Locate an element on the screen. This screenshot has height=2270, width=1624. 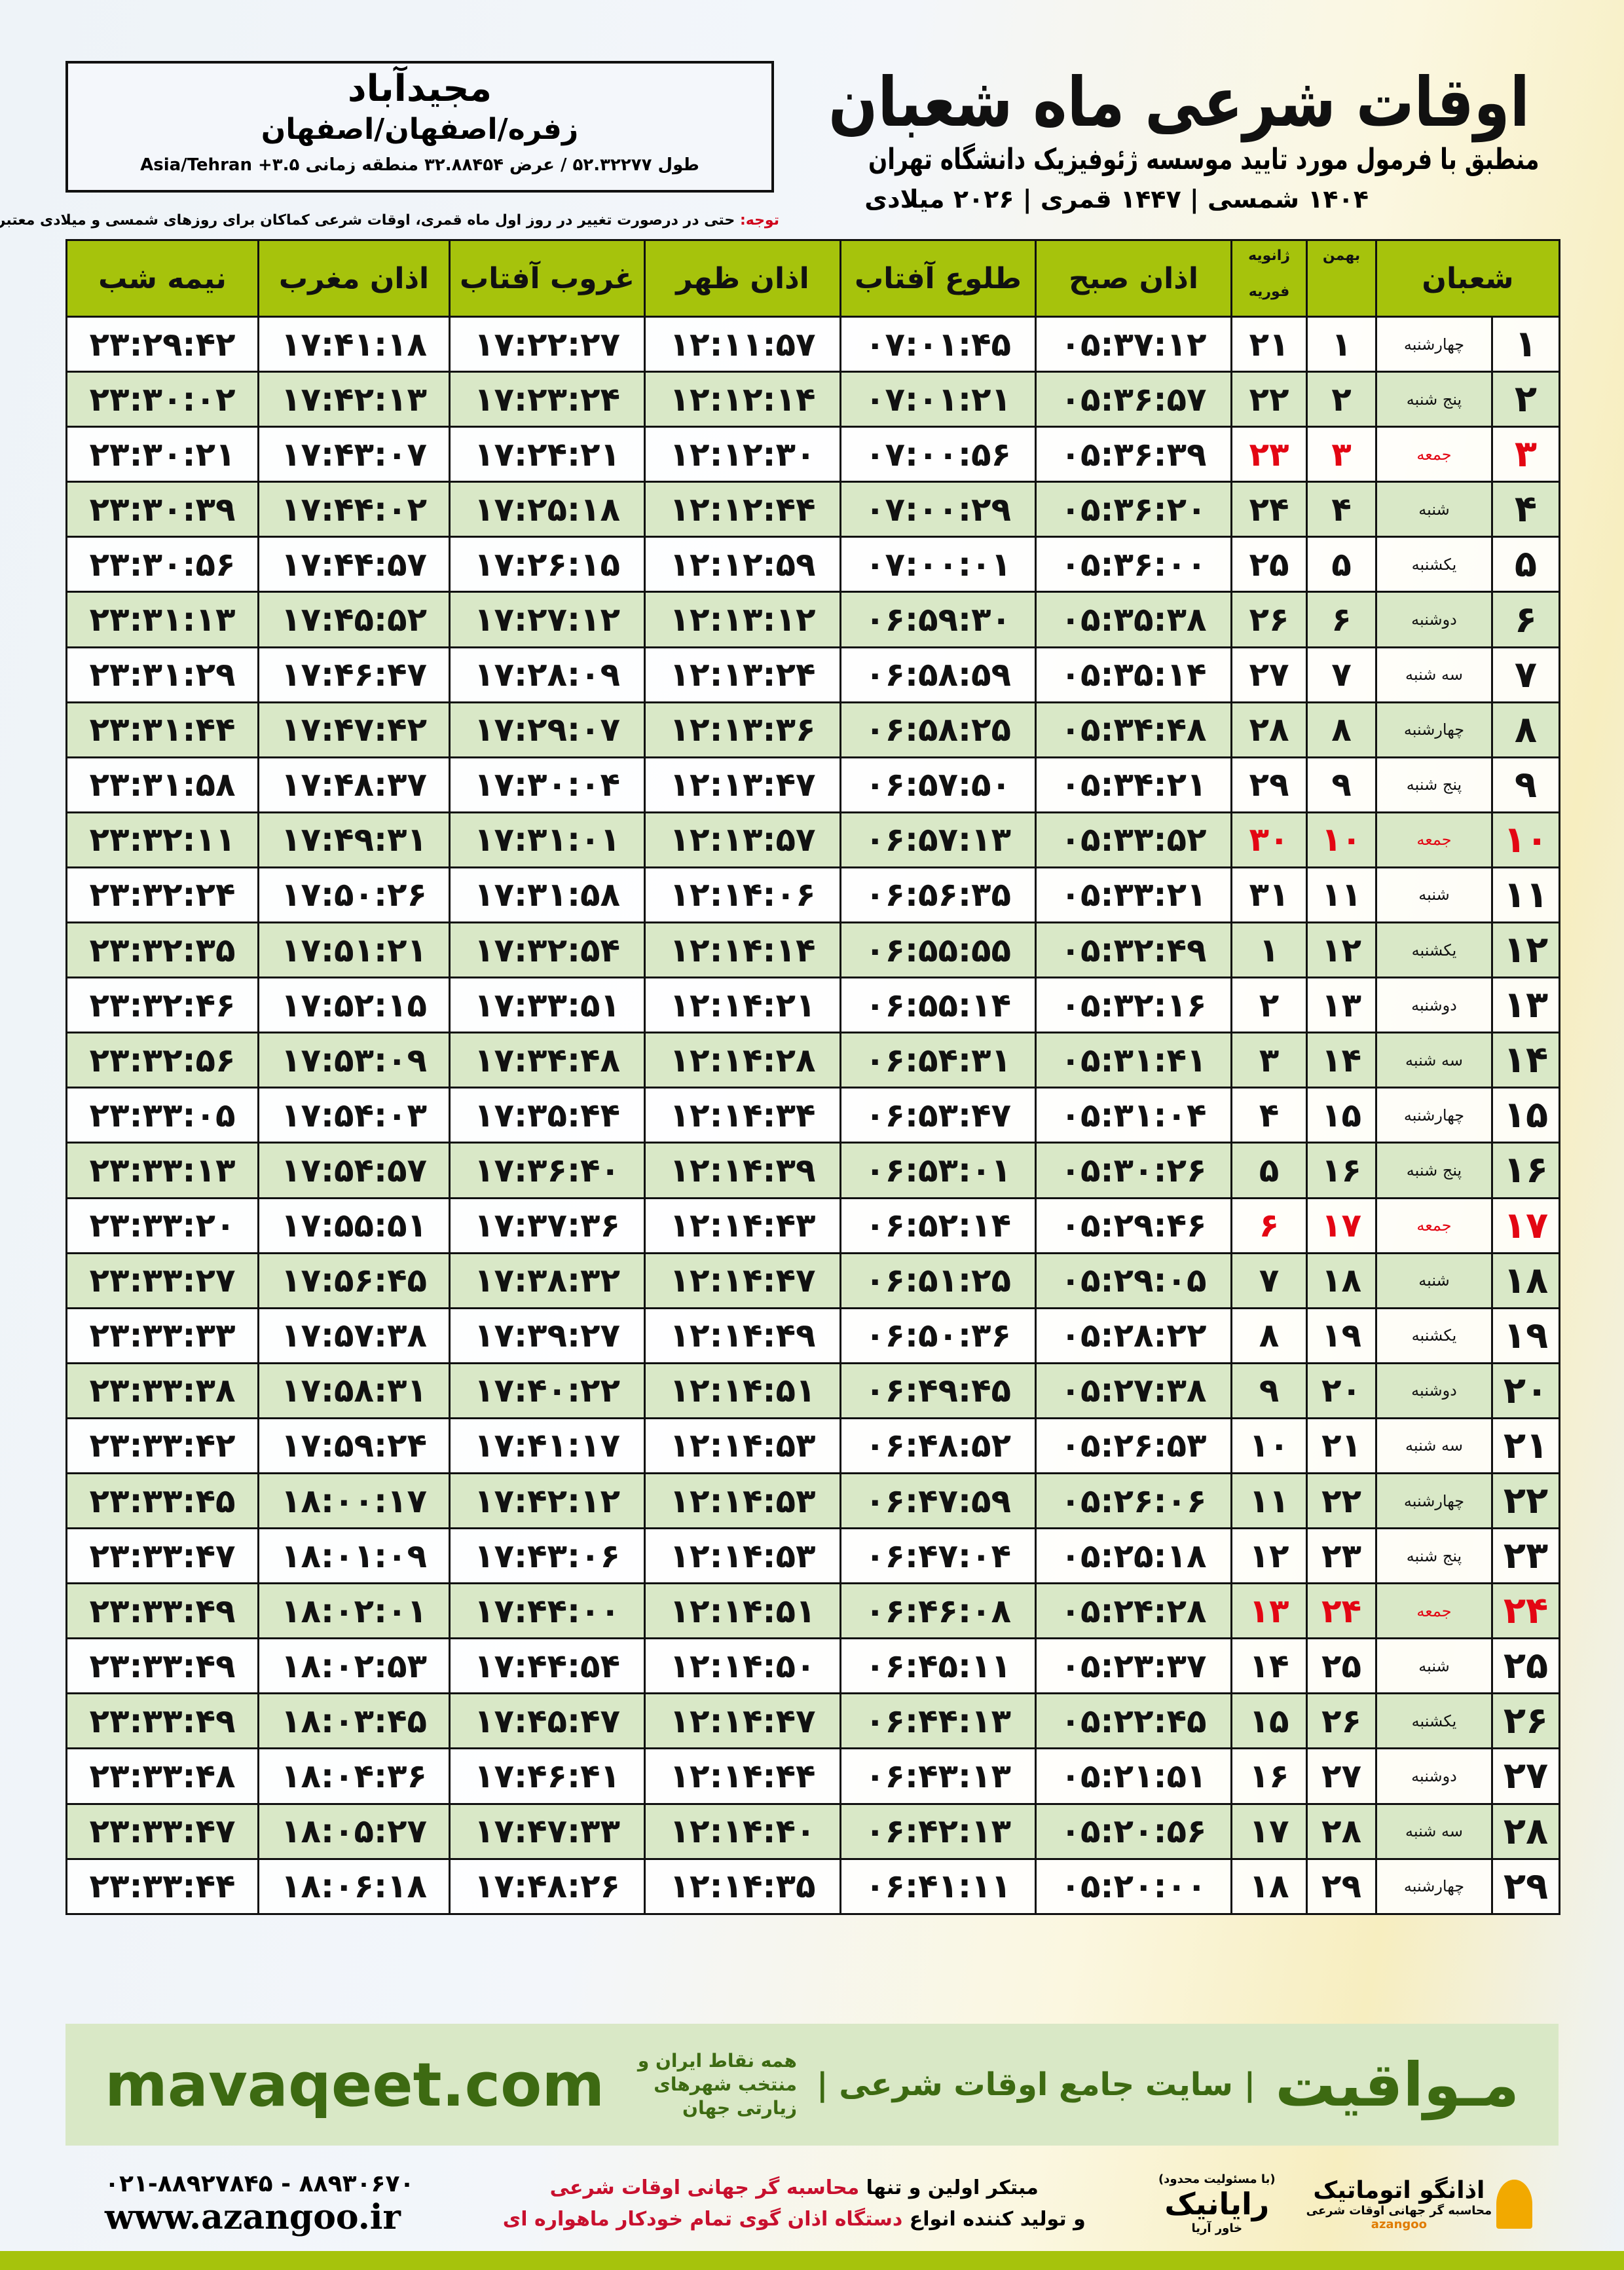
gregorian-day: ۸ is located at coordinates (1269, 1335).